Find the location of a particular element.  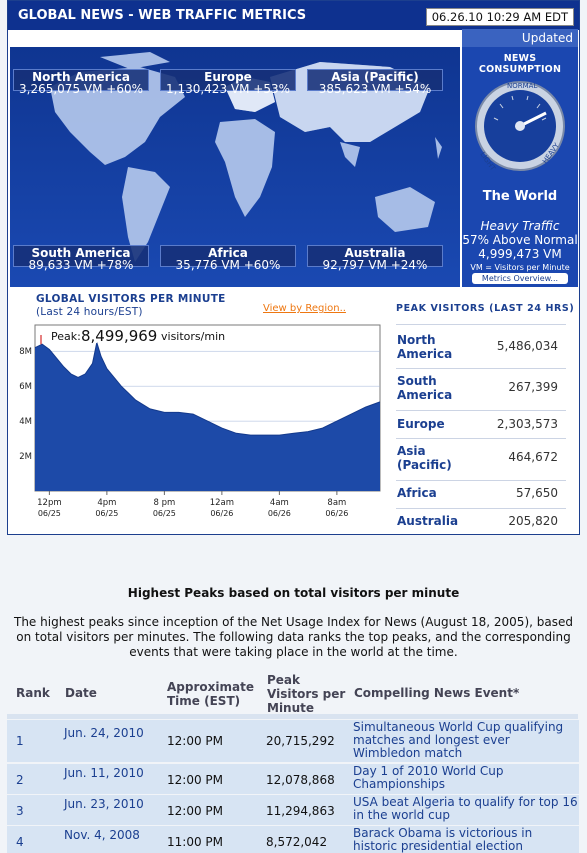

timestamp: 06.26.10 10:29 AM EDT is located at coordinates (499, 17).